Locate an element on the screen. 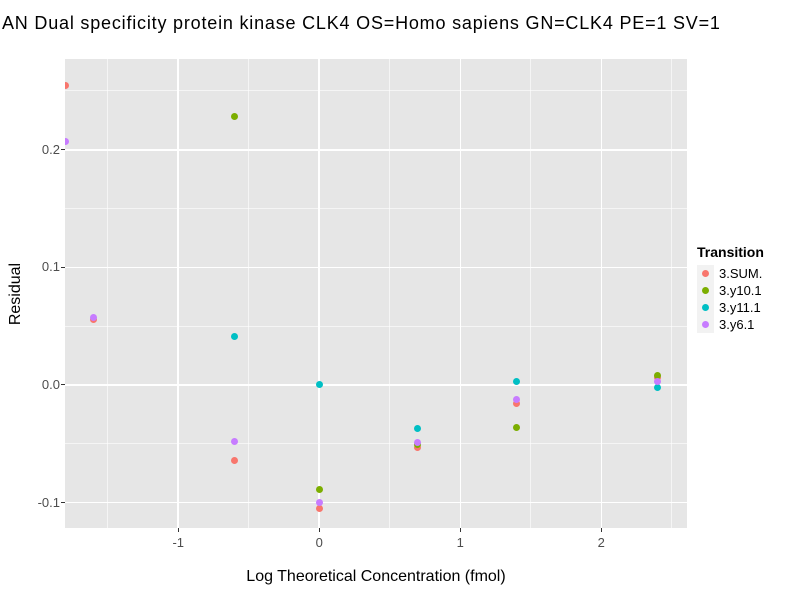 The width and height of the screenshot is (800, 600). legend-item: 3.y11.1 is located at coordinates (747, 307).